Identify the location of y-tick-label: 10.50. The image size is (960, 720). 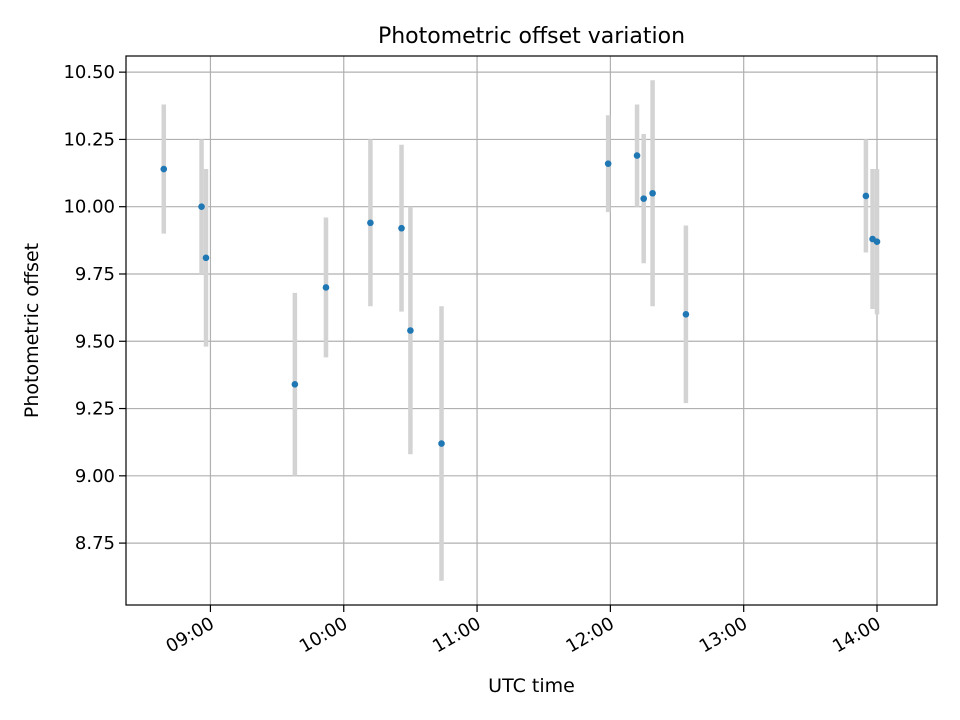
(89, 72).